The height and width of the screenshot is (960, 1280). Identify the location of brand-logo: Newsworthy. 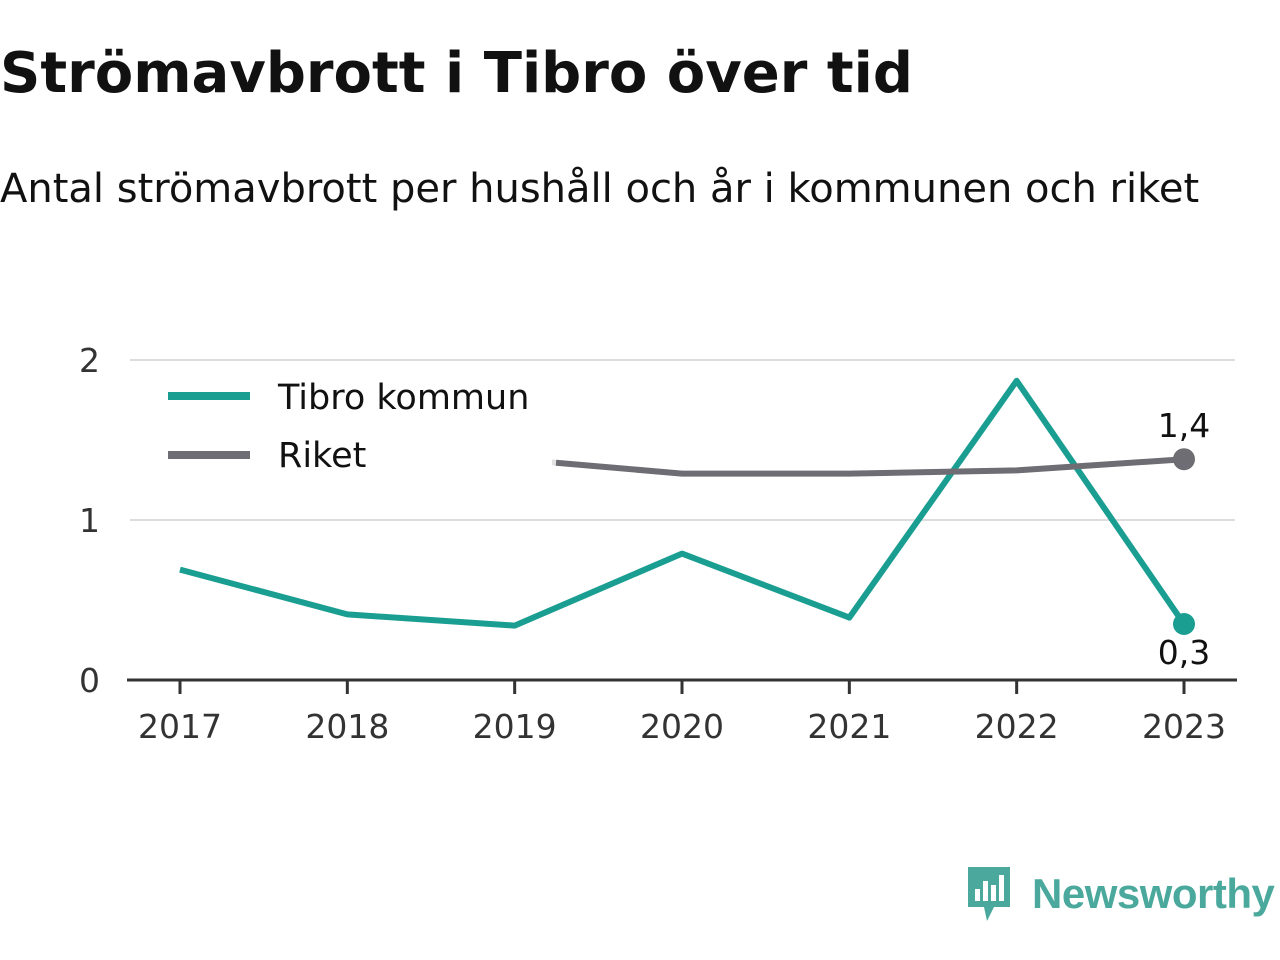
(1119, 894).